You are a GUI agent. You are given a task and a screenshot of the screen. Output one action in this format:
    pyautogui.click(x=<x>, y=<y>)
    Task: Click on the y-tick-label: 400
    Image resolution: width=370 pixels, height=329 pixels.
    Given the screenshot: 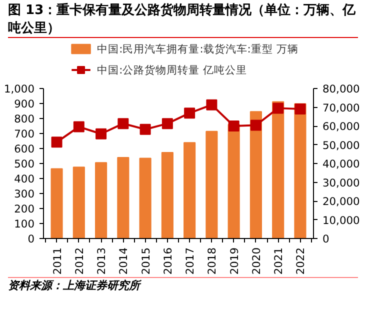 What is the action you would take?
    pyautogui.click(x=24, y=179)
    